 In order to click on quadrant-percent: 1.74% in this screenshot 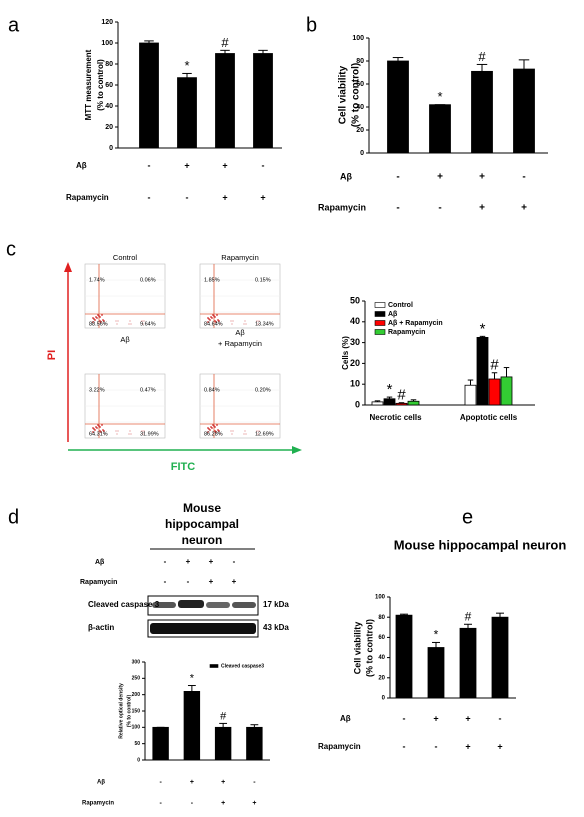, I will do `click(97, 280)`.